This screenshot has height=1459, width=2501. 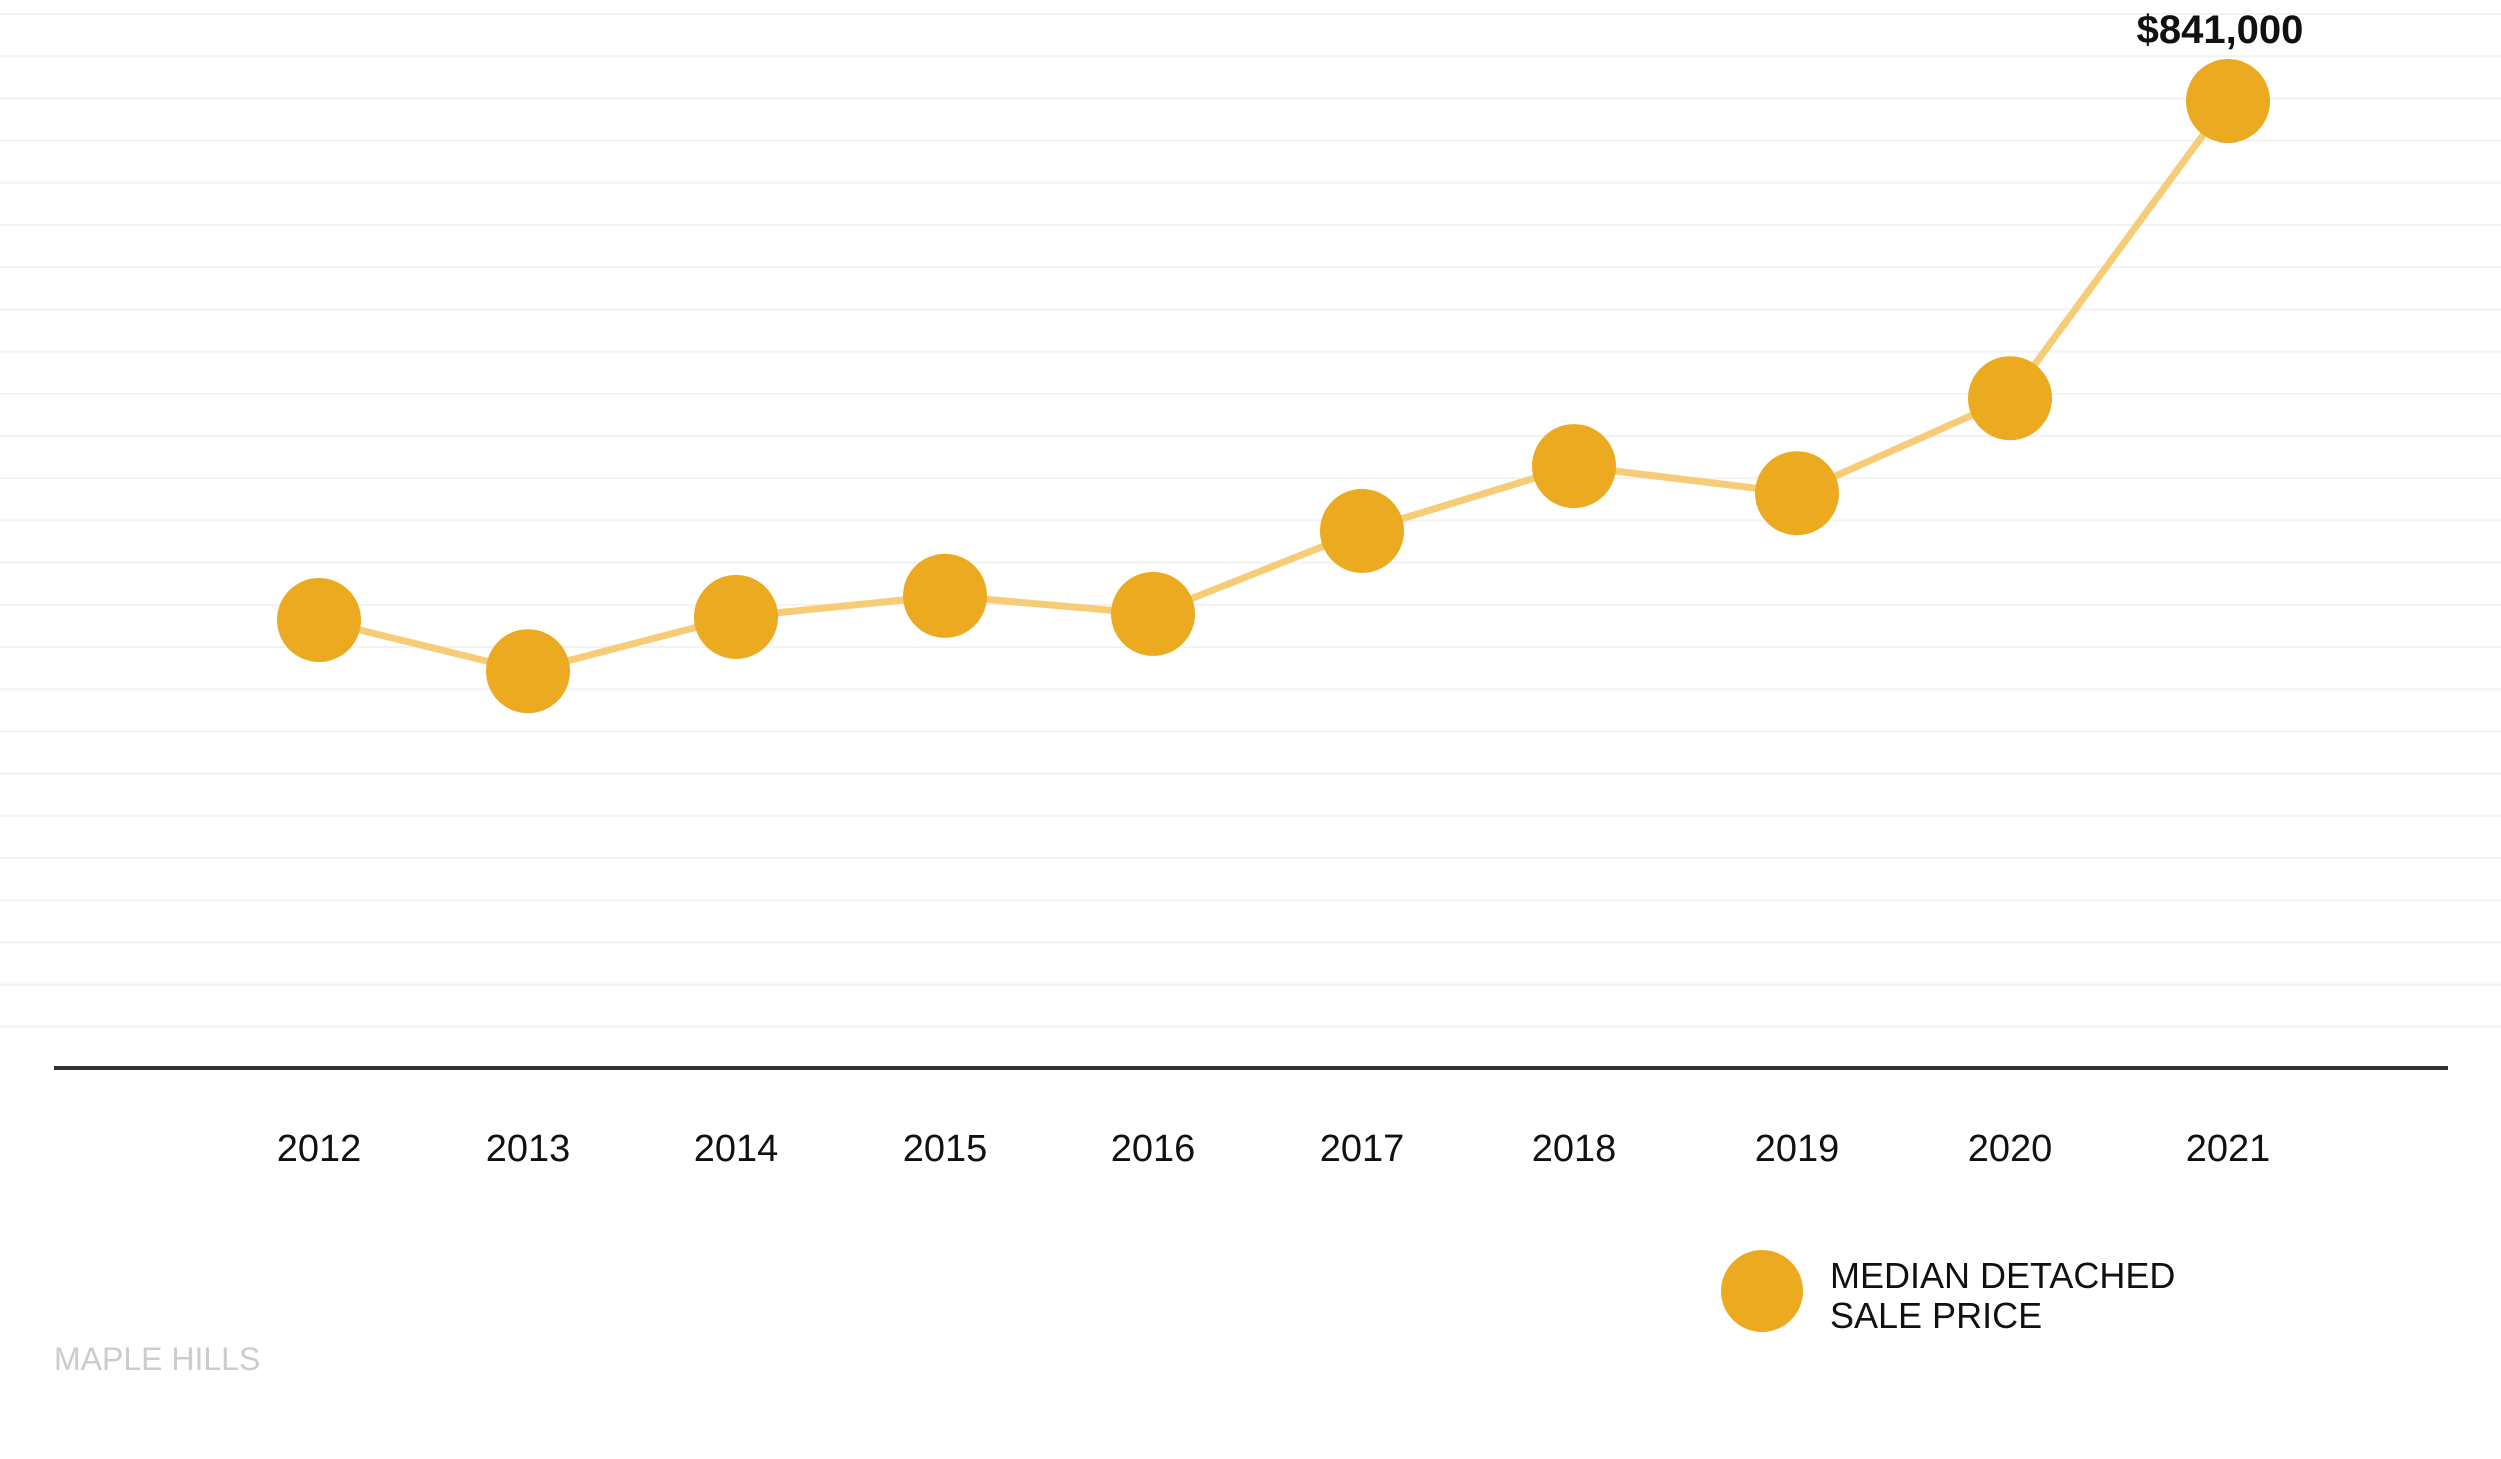 I want to click on data-point-2018, so click(x=1574, y=466).